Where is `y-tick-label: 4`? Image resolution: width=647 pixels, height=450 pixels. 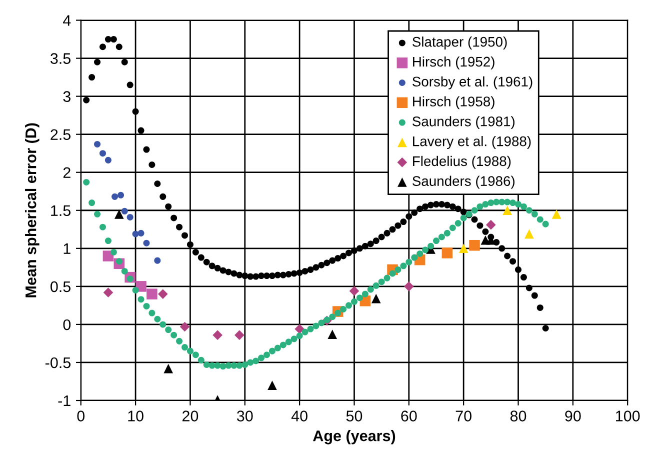 y-tick-label: 4 is located at coordinates (67, 20).